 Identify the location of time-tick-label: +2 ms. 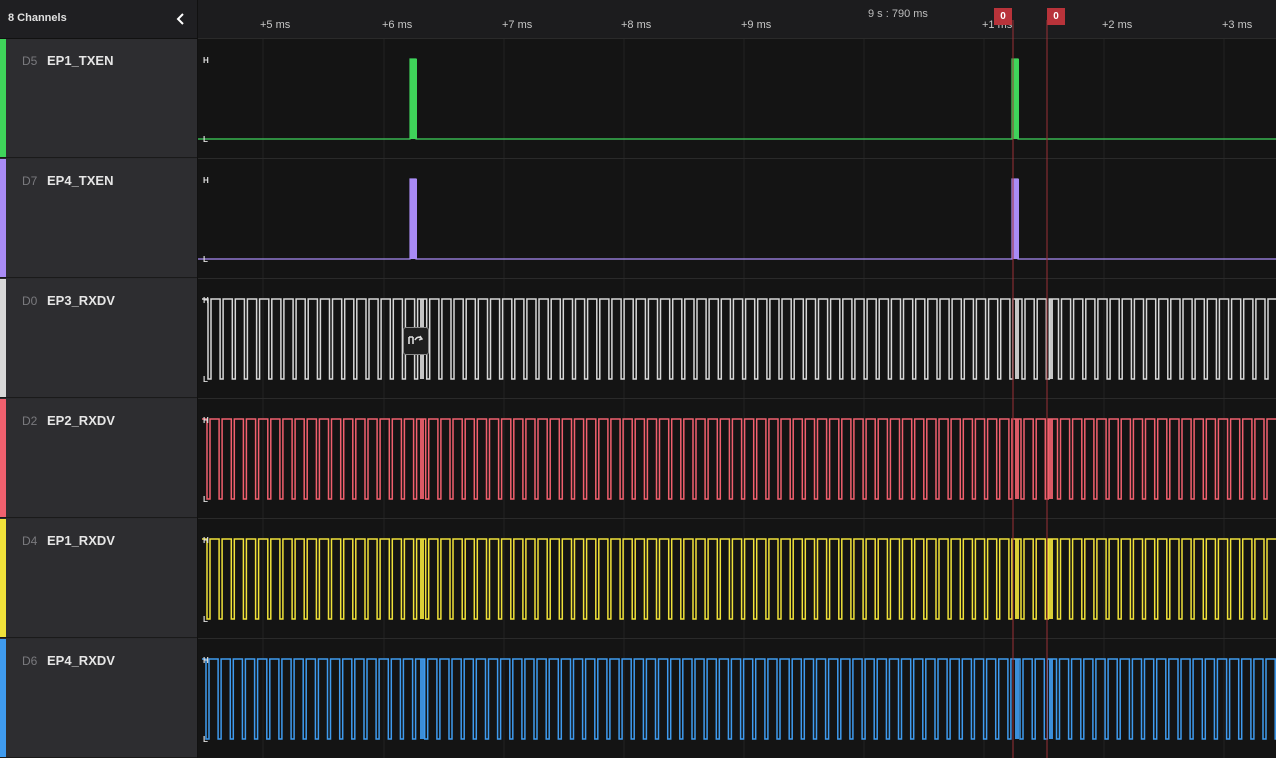
(1117, 25).